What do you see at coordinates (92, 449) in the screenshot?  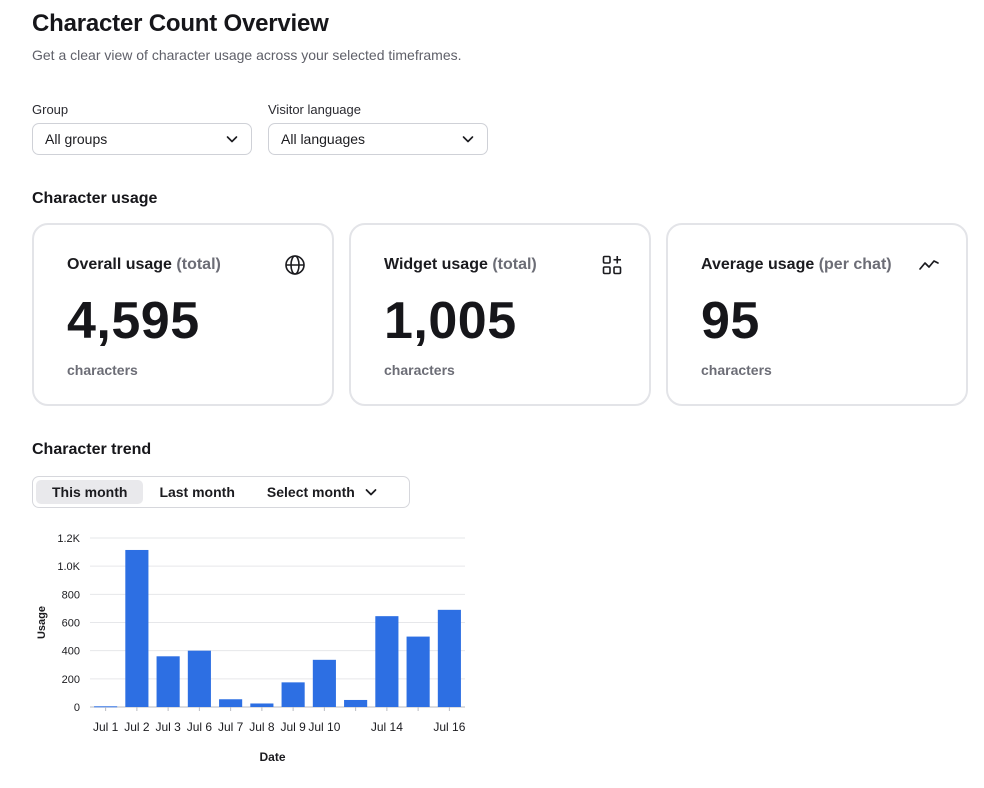 I see `trend-section-title: Character trend` at bounding box center [92, 449].